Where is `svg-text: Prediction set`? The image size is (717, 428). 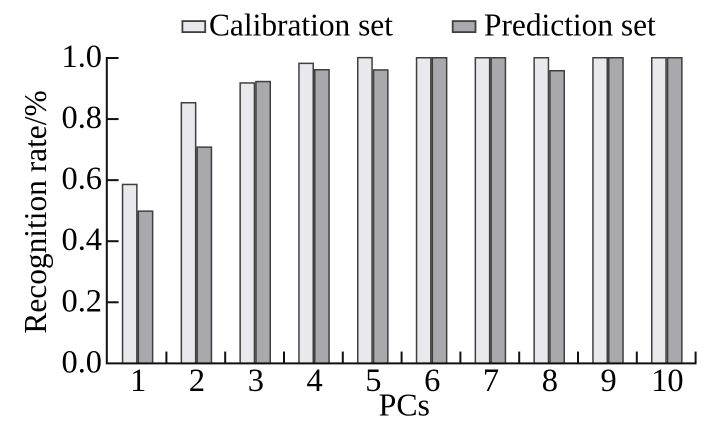 svg-text: Prediction set is located at coordinates (570, 24).